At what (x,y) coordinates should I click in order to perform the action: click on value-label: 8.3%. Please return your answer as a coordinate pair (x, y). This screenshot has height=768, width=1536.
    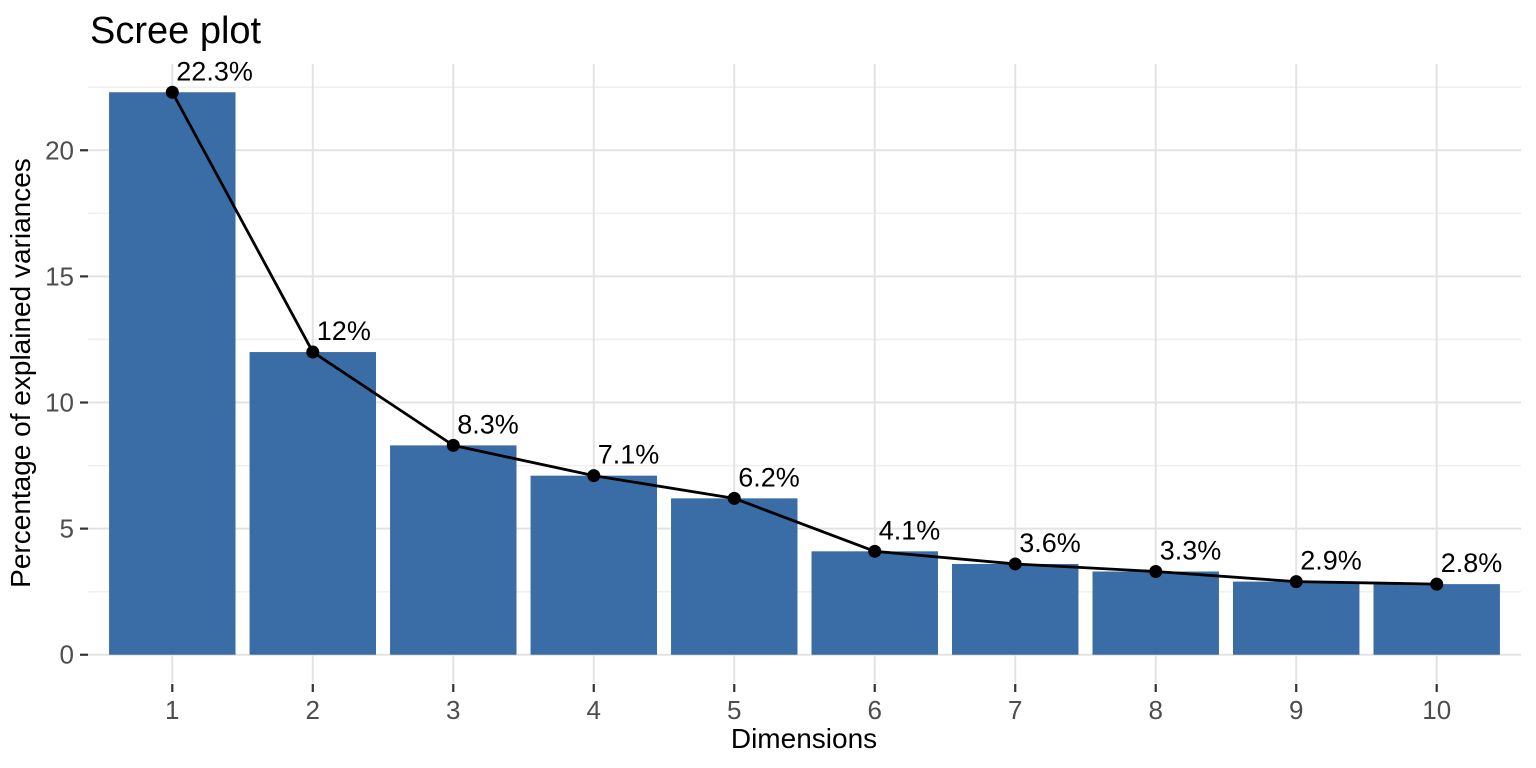
    Looking at the image, I should click on (488, 424).